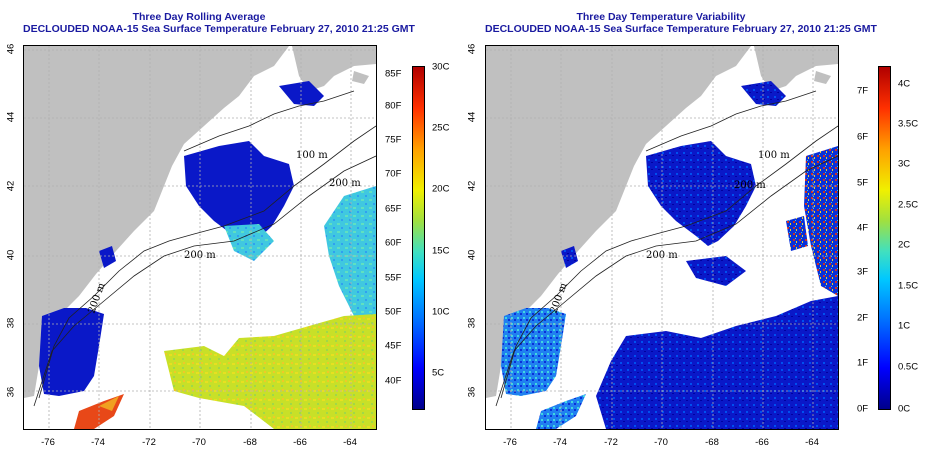 This screenshot has width=950, height=475. What do you see at coordinates (11, 49) in the screenshot?
I see `left-y-tick: 46` at bounding box center [11, 49].